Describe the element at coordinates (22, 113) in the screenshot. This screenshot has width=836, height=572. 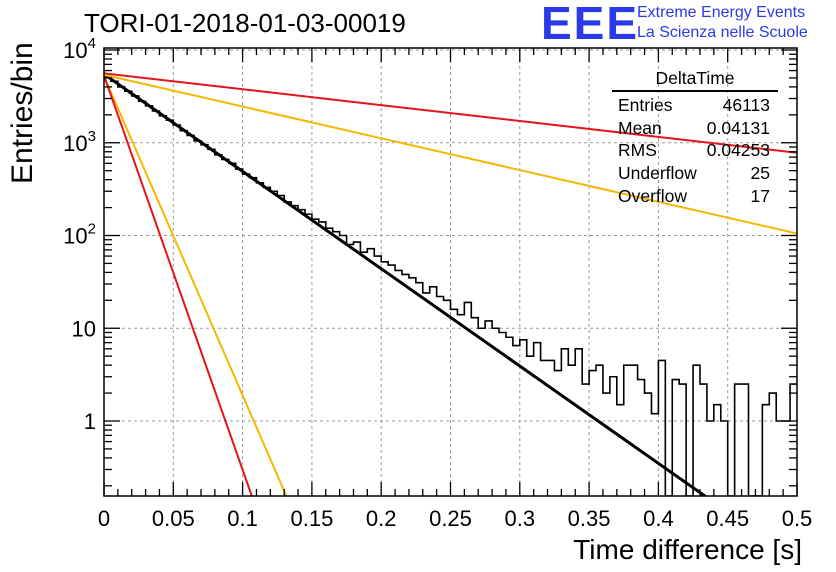
I see `y-axis-label: Entries/bin` at that location.